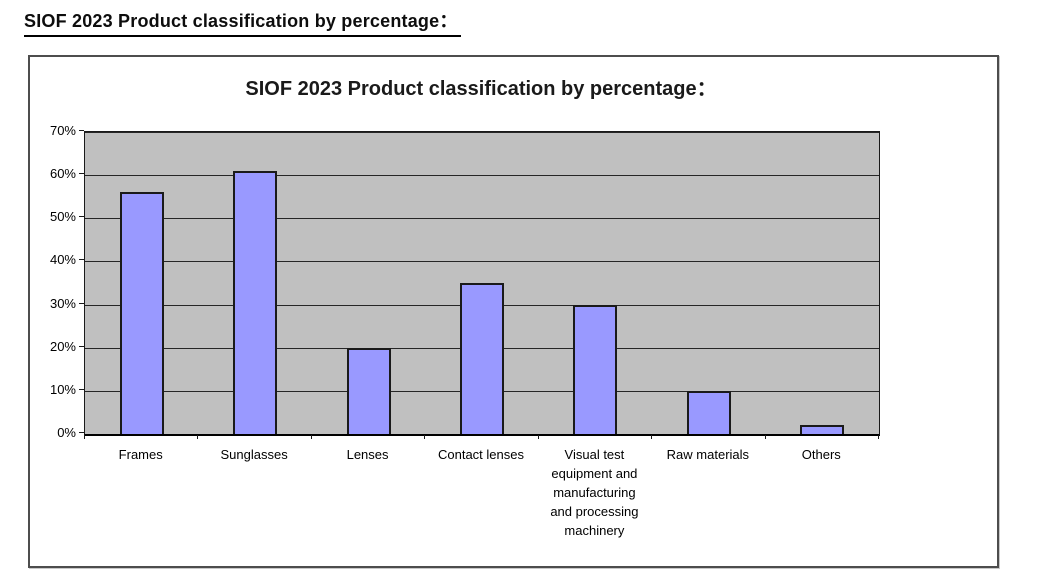  Describe the element at coordinates (62, 346) in the screenshot. I see `y-axis-label: 20%` at that location.